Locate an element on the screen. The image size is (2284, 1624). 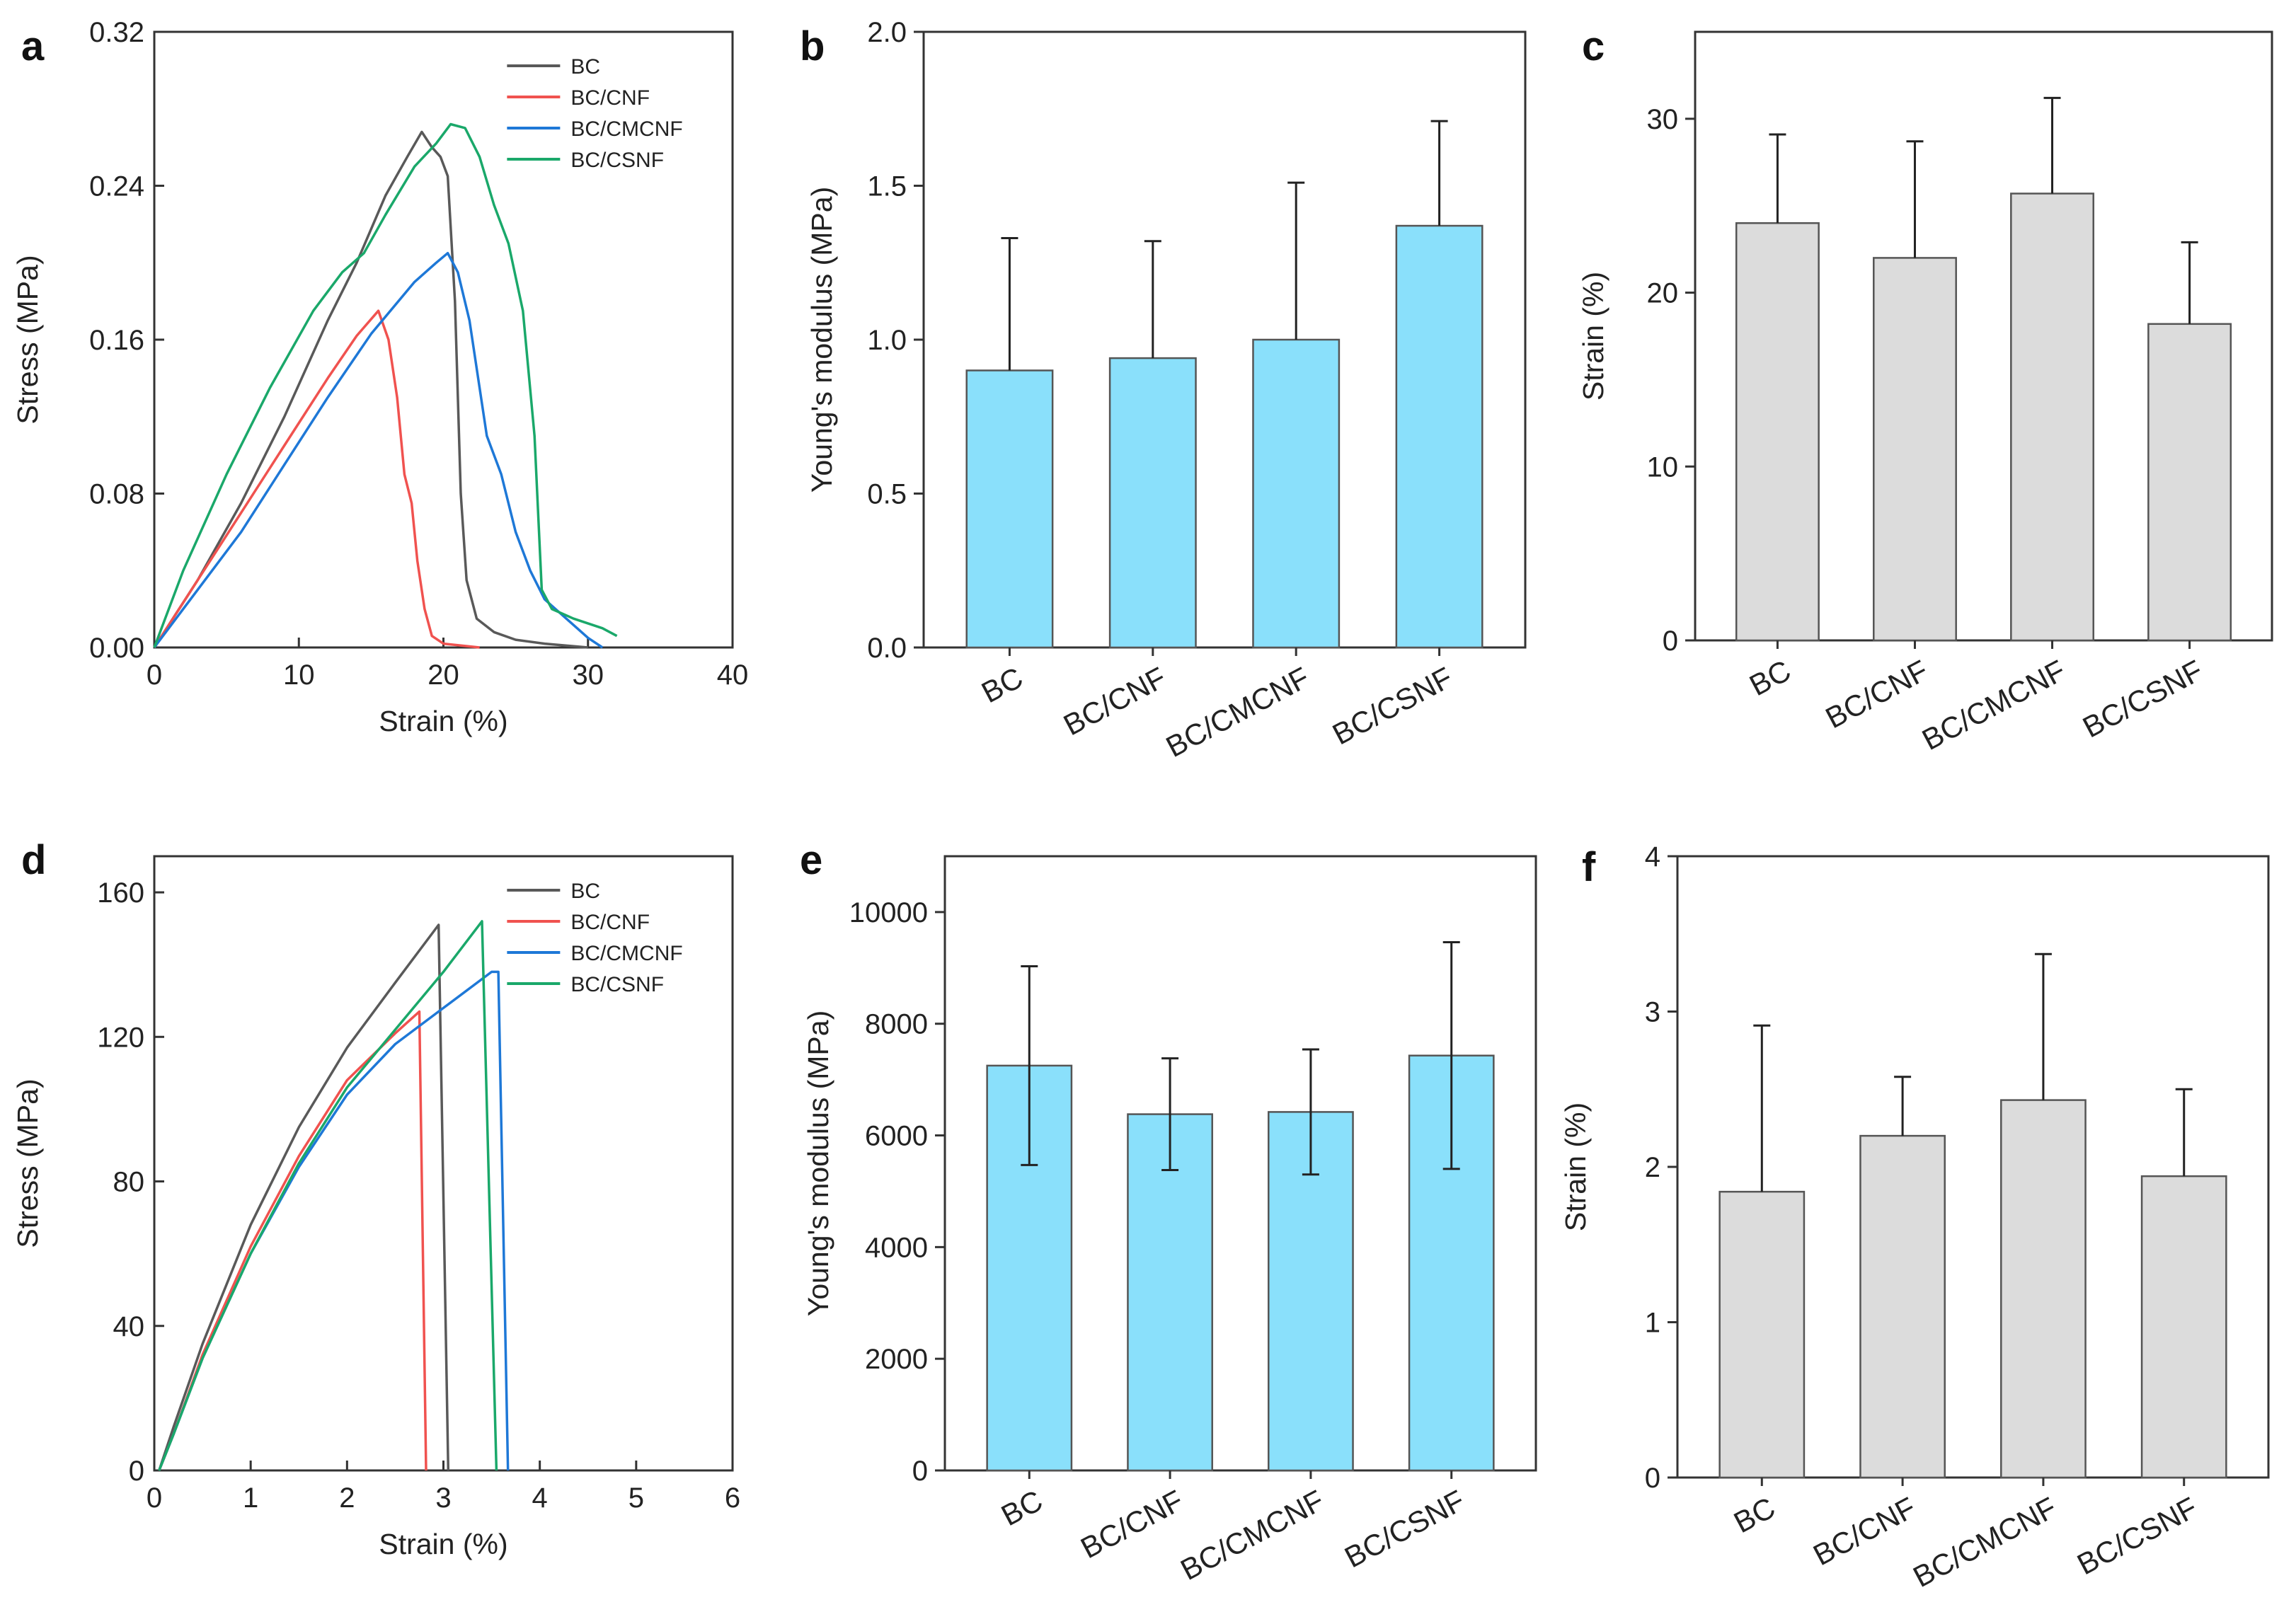
y-tick-label: 1.5 is located at coordinates (887, 186).